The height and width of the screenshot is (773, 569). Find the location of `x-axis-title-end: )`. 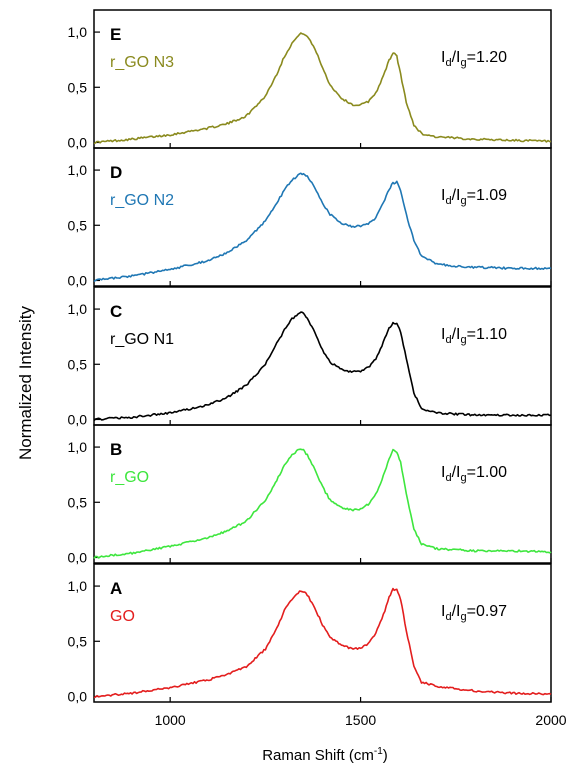

x-axis-title-end: ) is located at coordinates (385, 755).